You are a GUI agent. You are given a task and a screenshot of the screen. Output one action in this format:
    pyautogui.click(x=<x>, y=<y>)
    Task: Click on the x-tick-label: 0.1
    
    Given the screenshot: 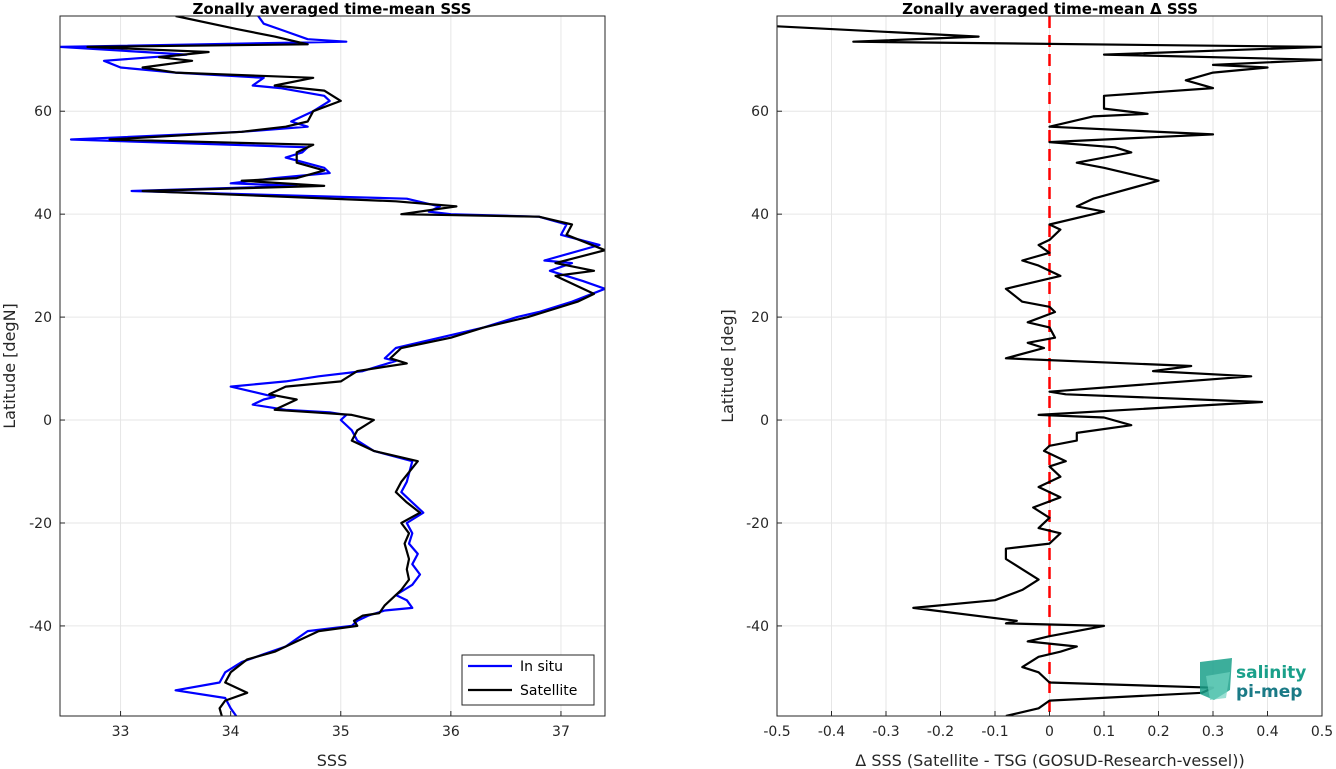 What is the action you would take?
    pyautogui.click(x=1104, y=732)
    